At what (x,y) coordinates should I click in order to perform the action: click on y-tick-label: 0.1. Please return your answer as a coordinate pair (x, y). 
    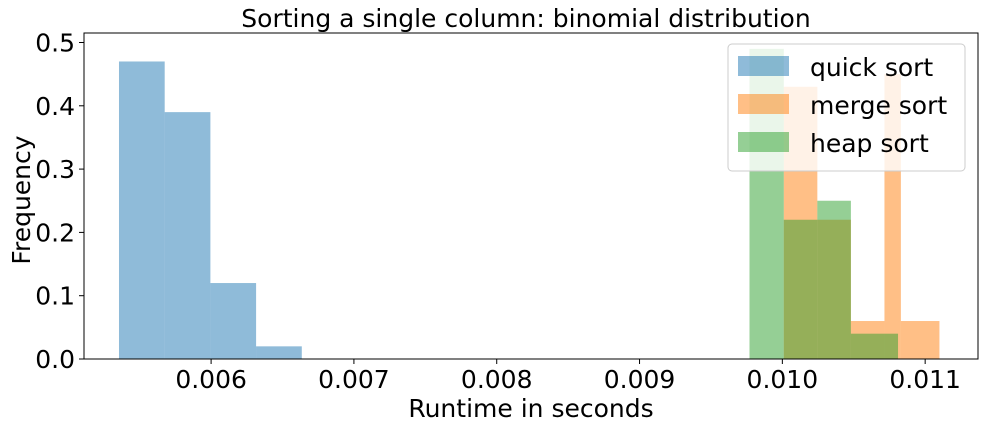
    Looking at the image, I should click on (55, 296).